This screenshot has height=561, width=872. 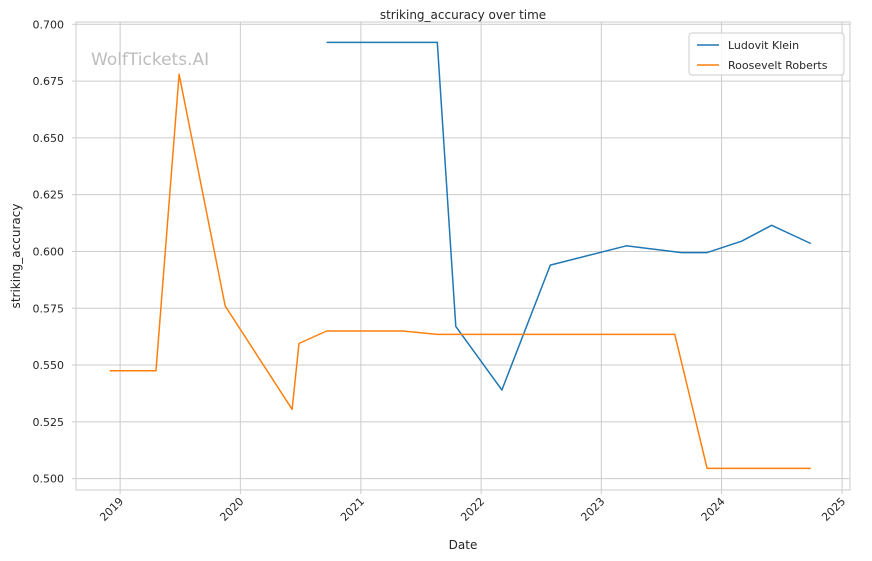 I want to click on x-tick-label: 2023, so click(x=592, y=509).